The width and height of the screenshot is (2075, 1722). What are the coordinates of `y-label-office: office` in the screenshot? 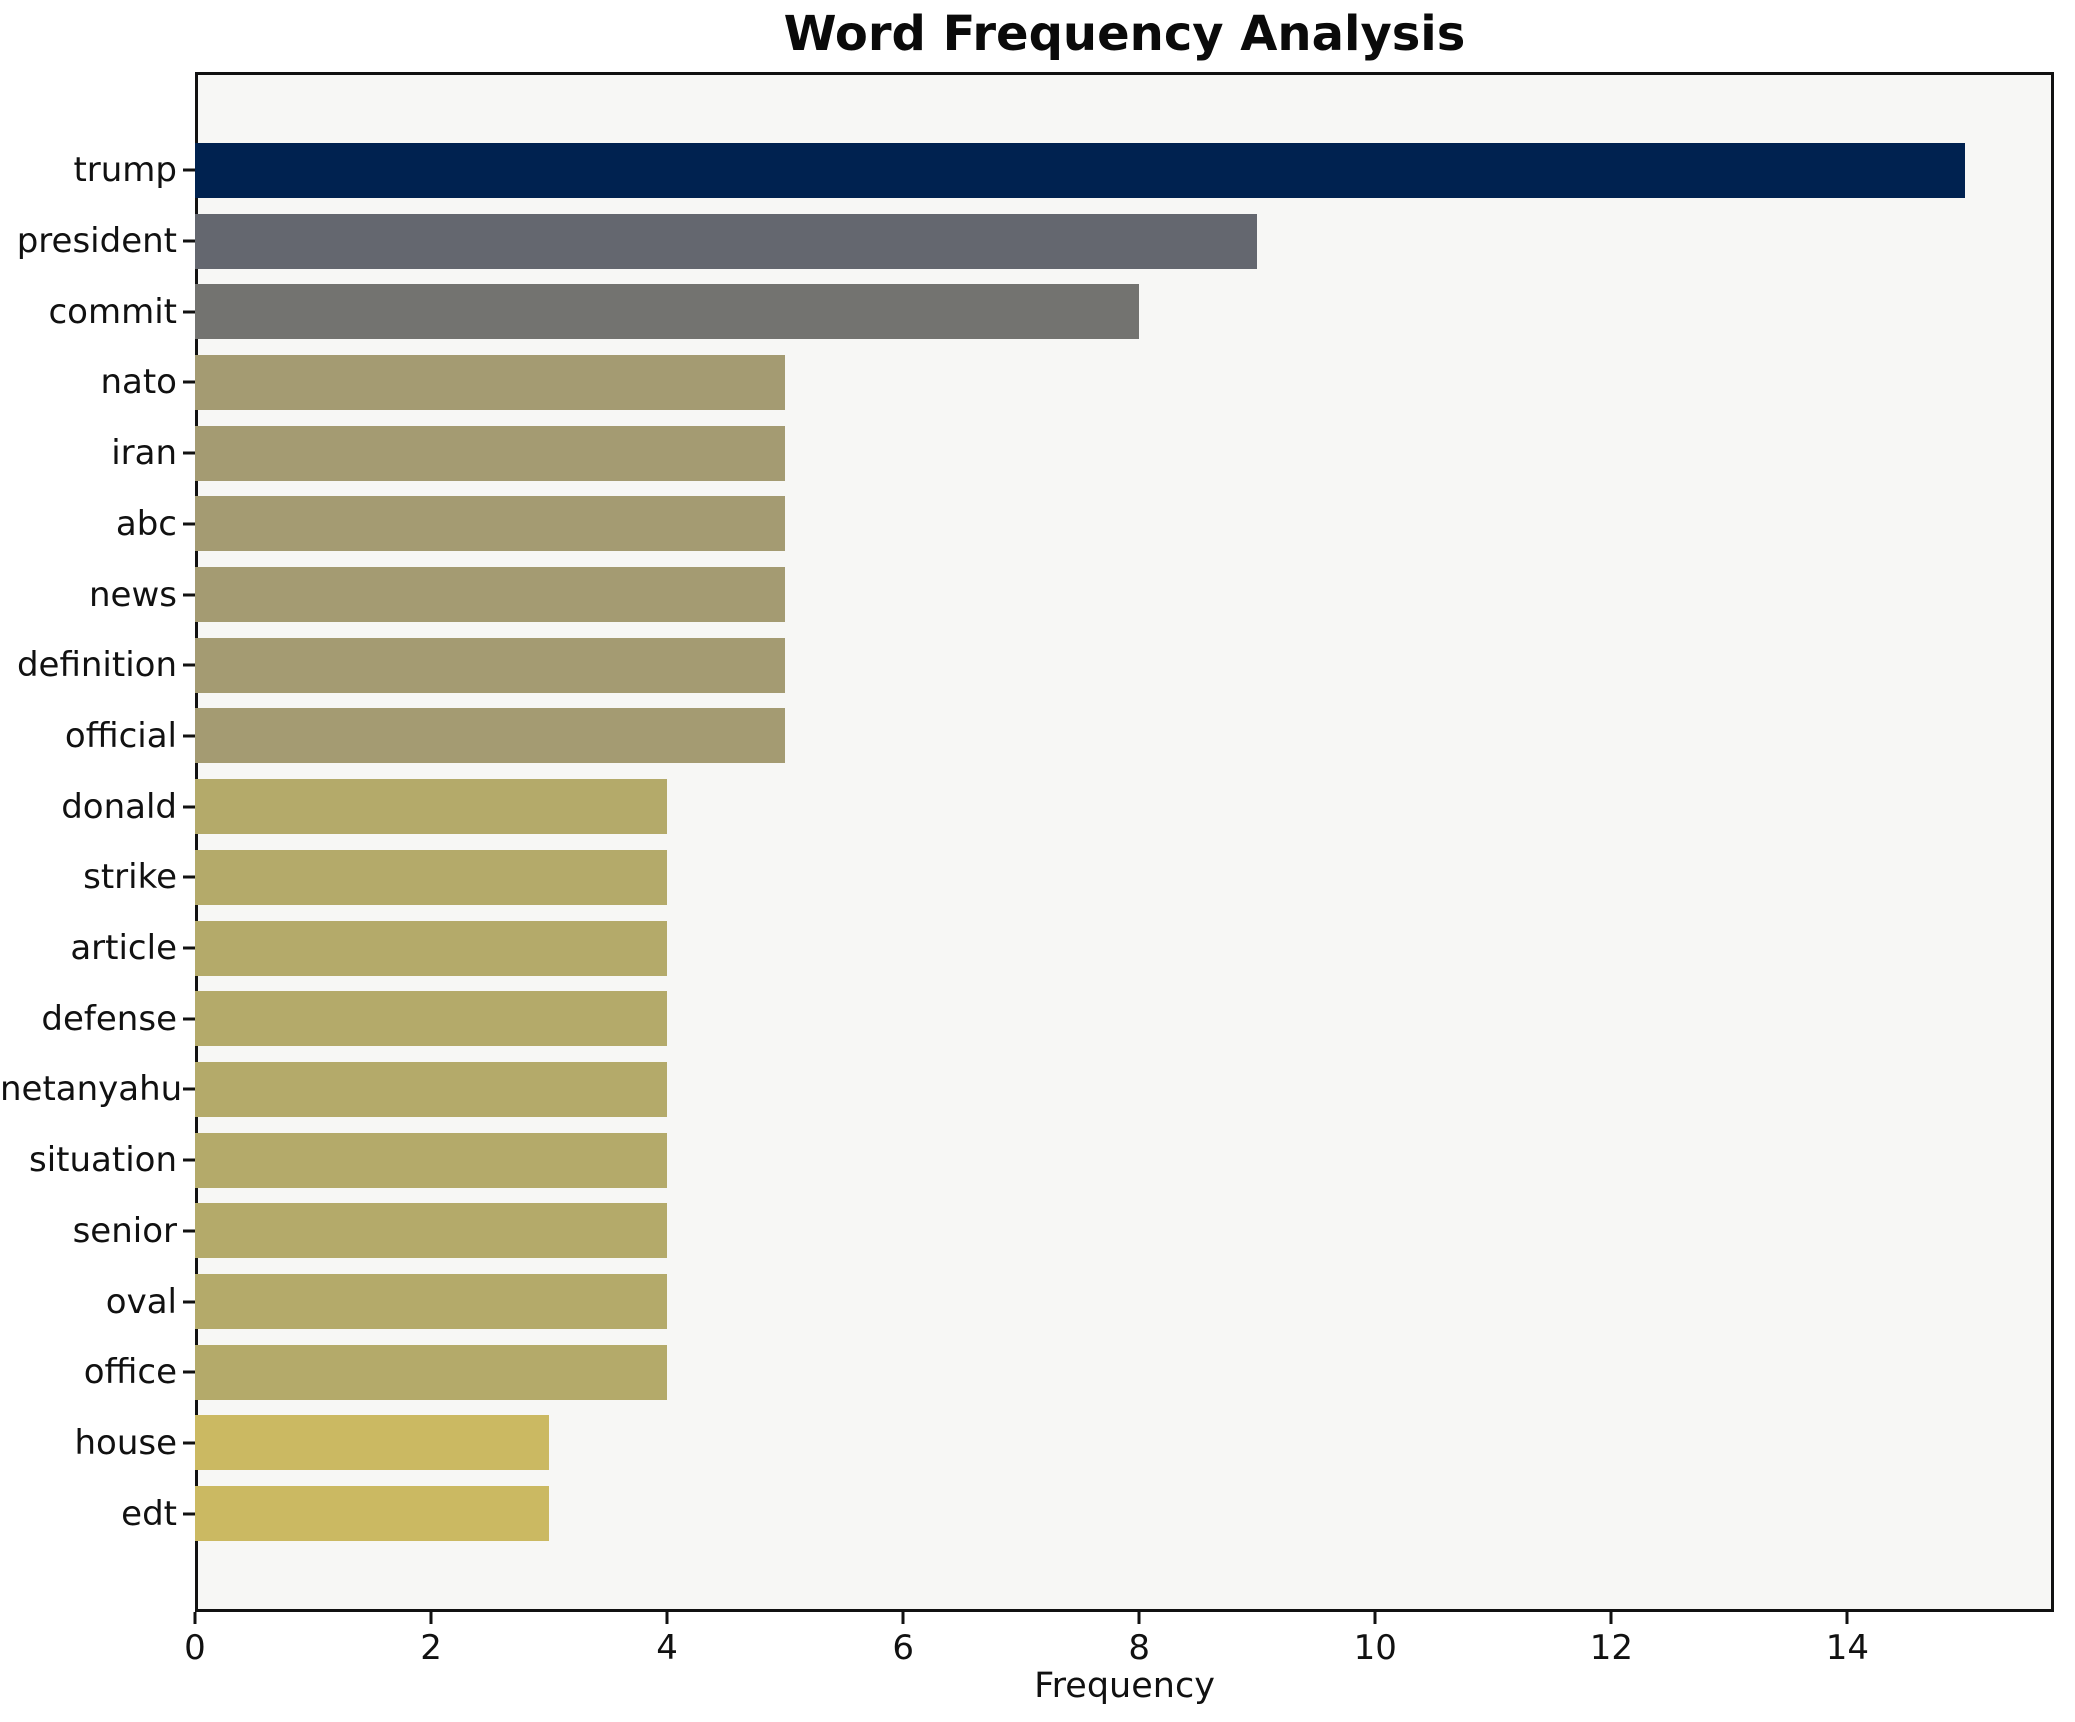 It's located at (130, 1372).